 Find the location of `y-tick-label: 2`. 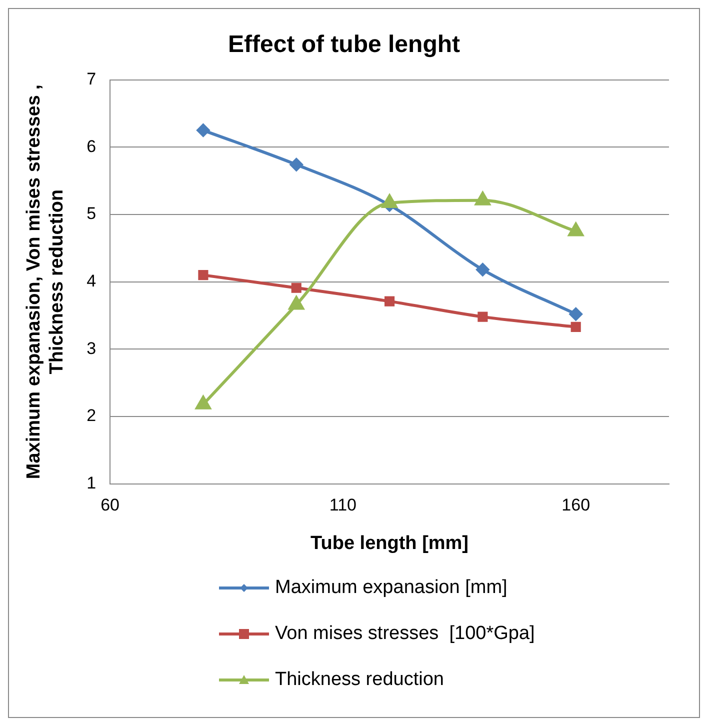

y-tick-label: 2 is located at coordinates (91, 416).